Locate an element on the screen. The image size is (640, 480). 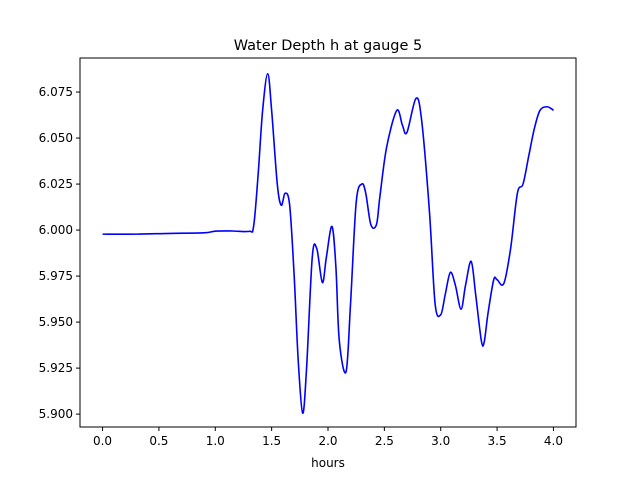
x-tick-label: 1.0 is located at coordinates (215, 441).